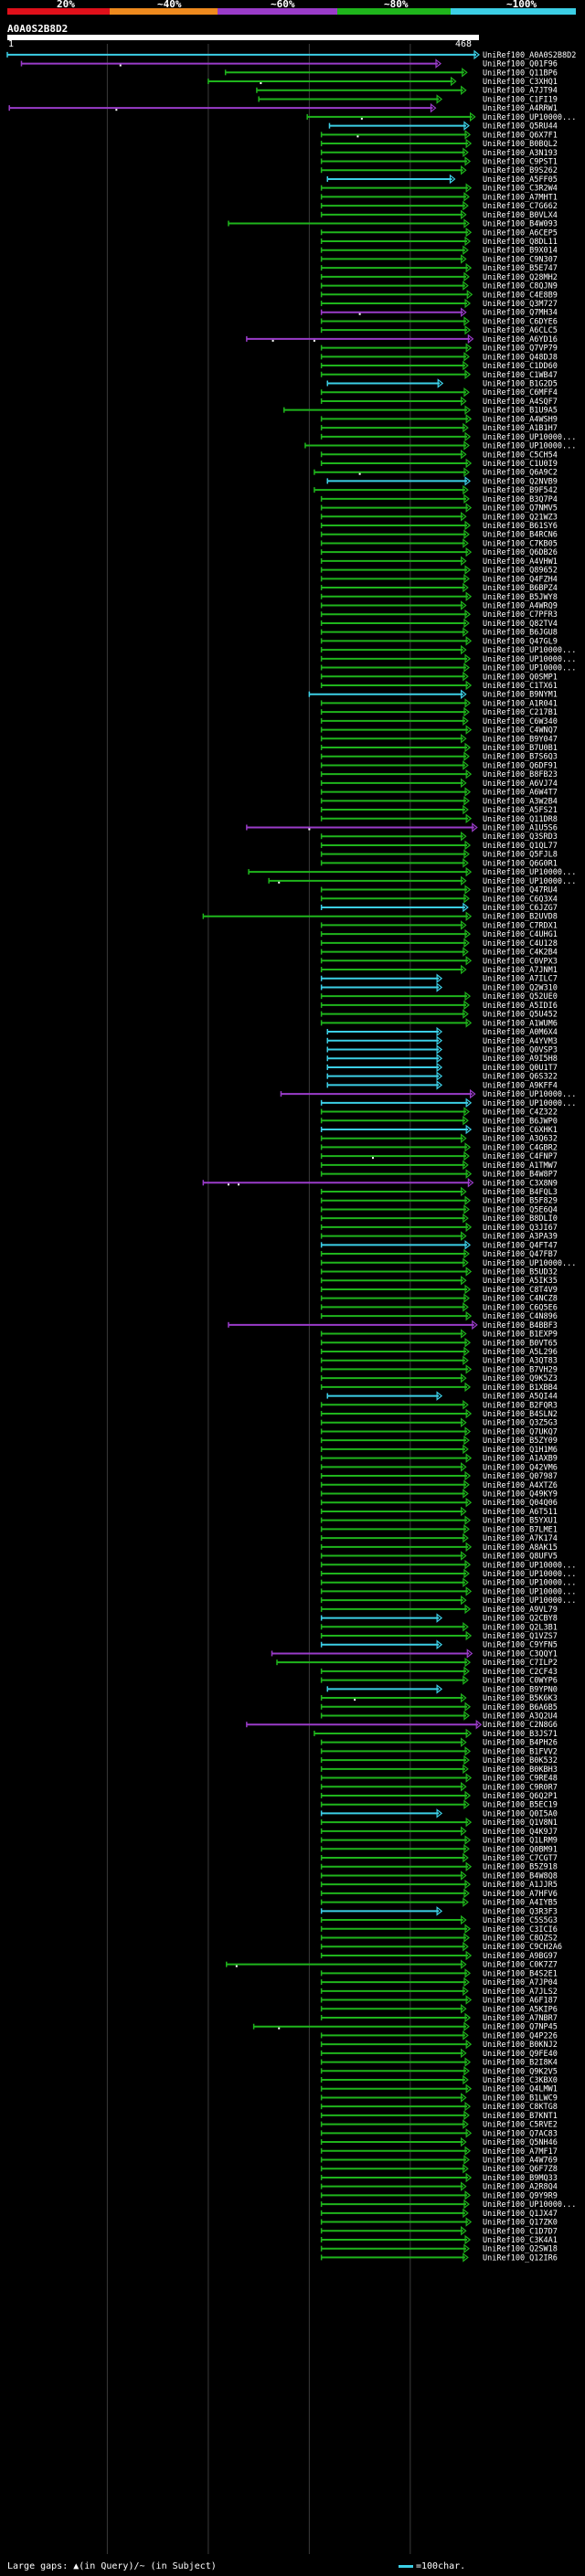 This screenshot has width=585, height=2576. I want to click on hit-label: UniRef100_B9NYM1, so click(520, 695).